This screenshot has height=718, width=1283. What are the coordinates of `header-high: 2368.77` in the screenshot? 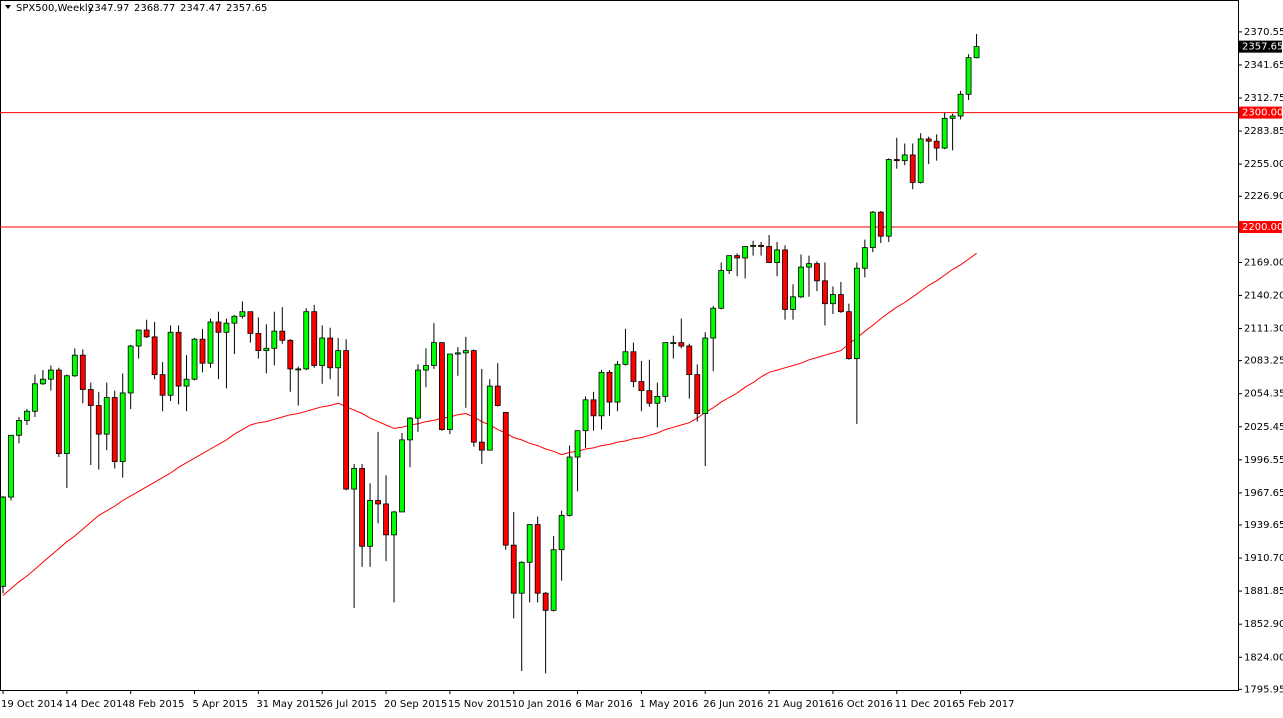 It's located at (154, 8).